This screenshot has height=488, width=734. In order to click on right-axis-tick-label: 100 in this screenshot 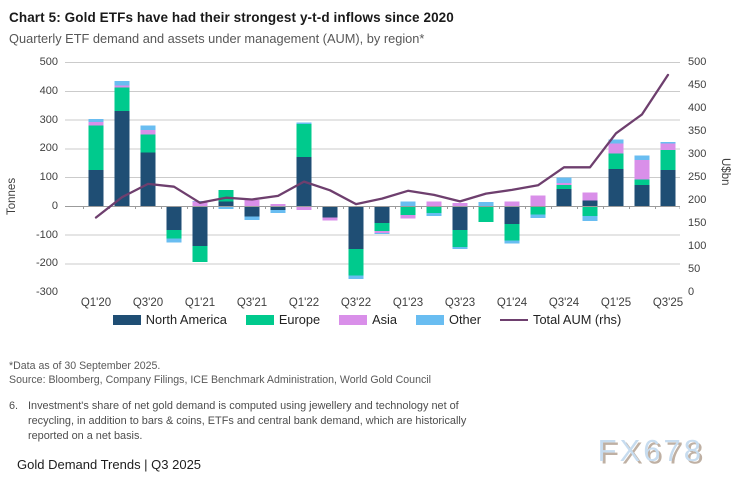, I will do `click(697, 246)`.